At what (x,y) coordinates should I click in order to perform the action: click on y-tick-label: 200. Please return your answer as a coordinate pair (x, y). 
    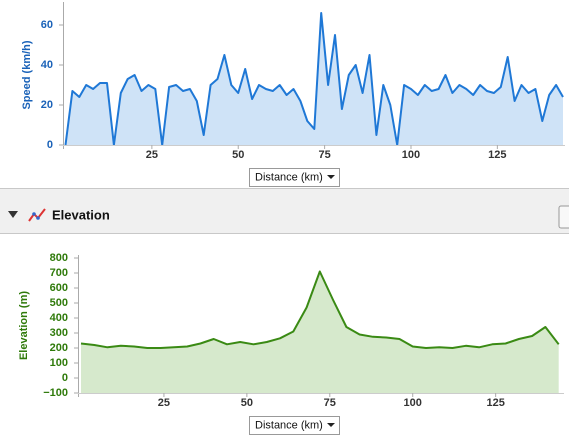
    Looking at the image, I should click on (59, 348).